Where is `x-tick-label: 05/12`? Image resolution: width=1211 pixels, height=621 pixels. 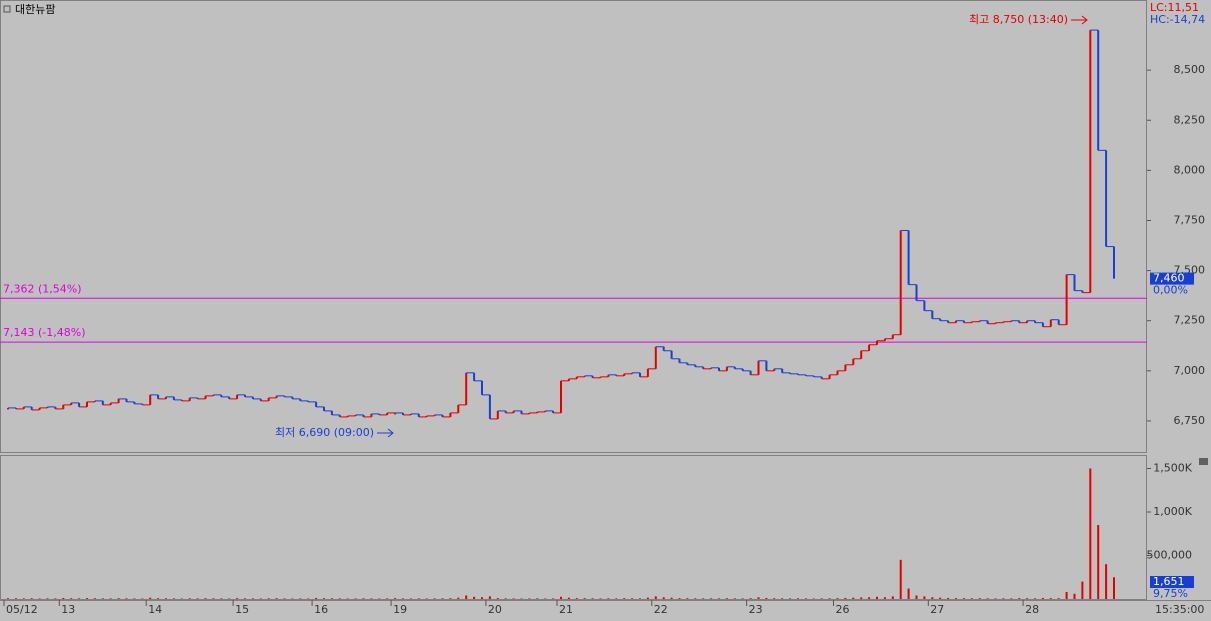
x-tick-label: 05/12 is located at coordinates (22, 609).